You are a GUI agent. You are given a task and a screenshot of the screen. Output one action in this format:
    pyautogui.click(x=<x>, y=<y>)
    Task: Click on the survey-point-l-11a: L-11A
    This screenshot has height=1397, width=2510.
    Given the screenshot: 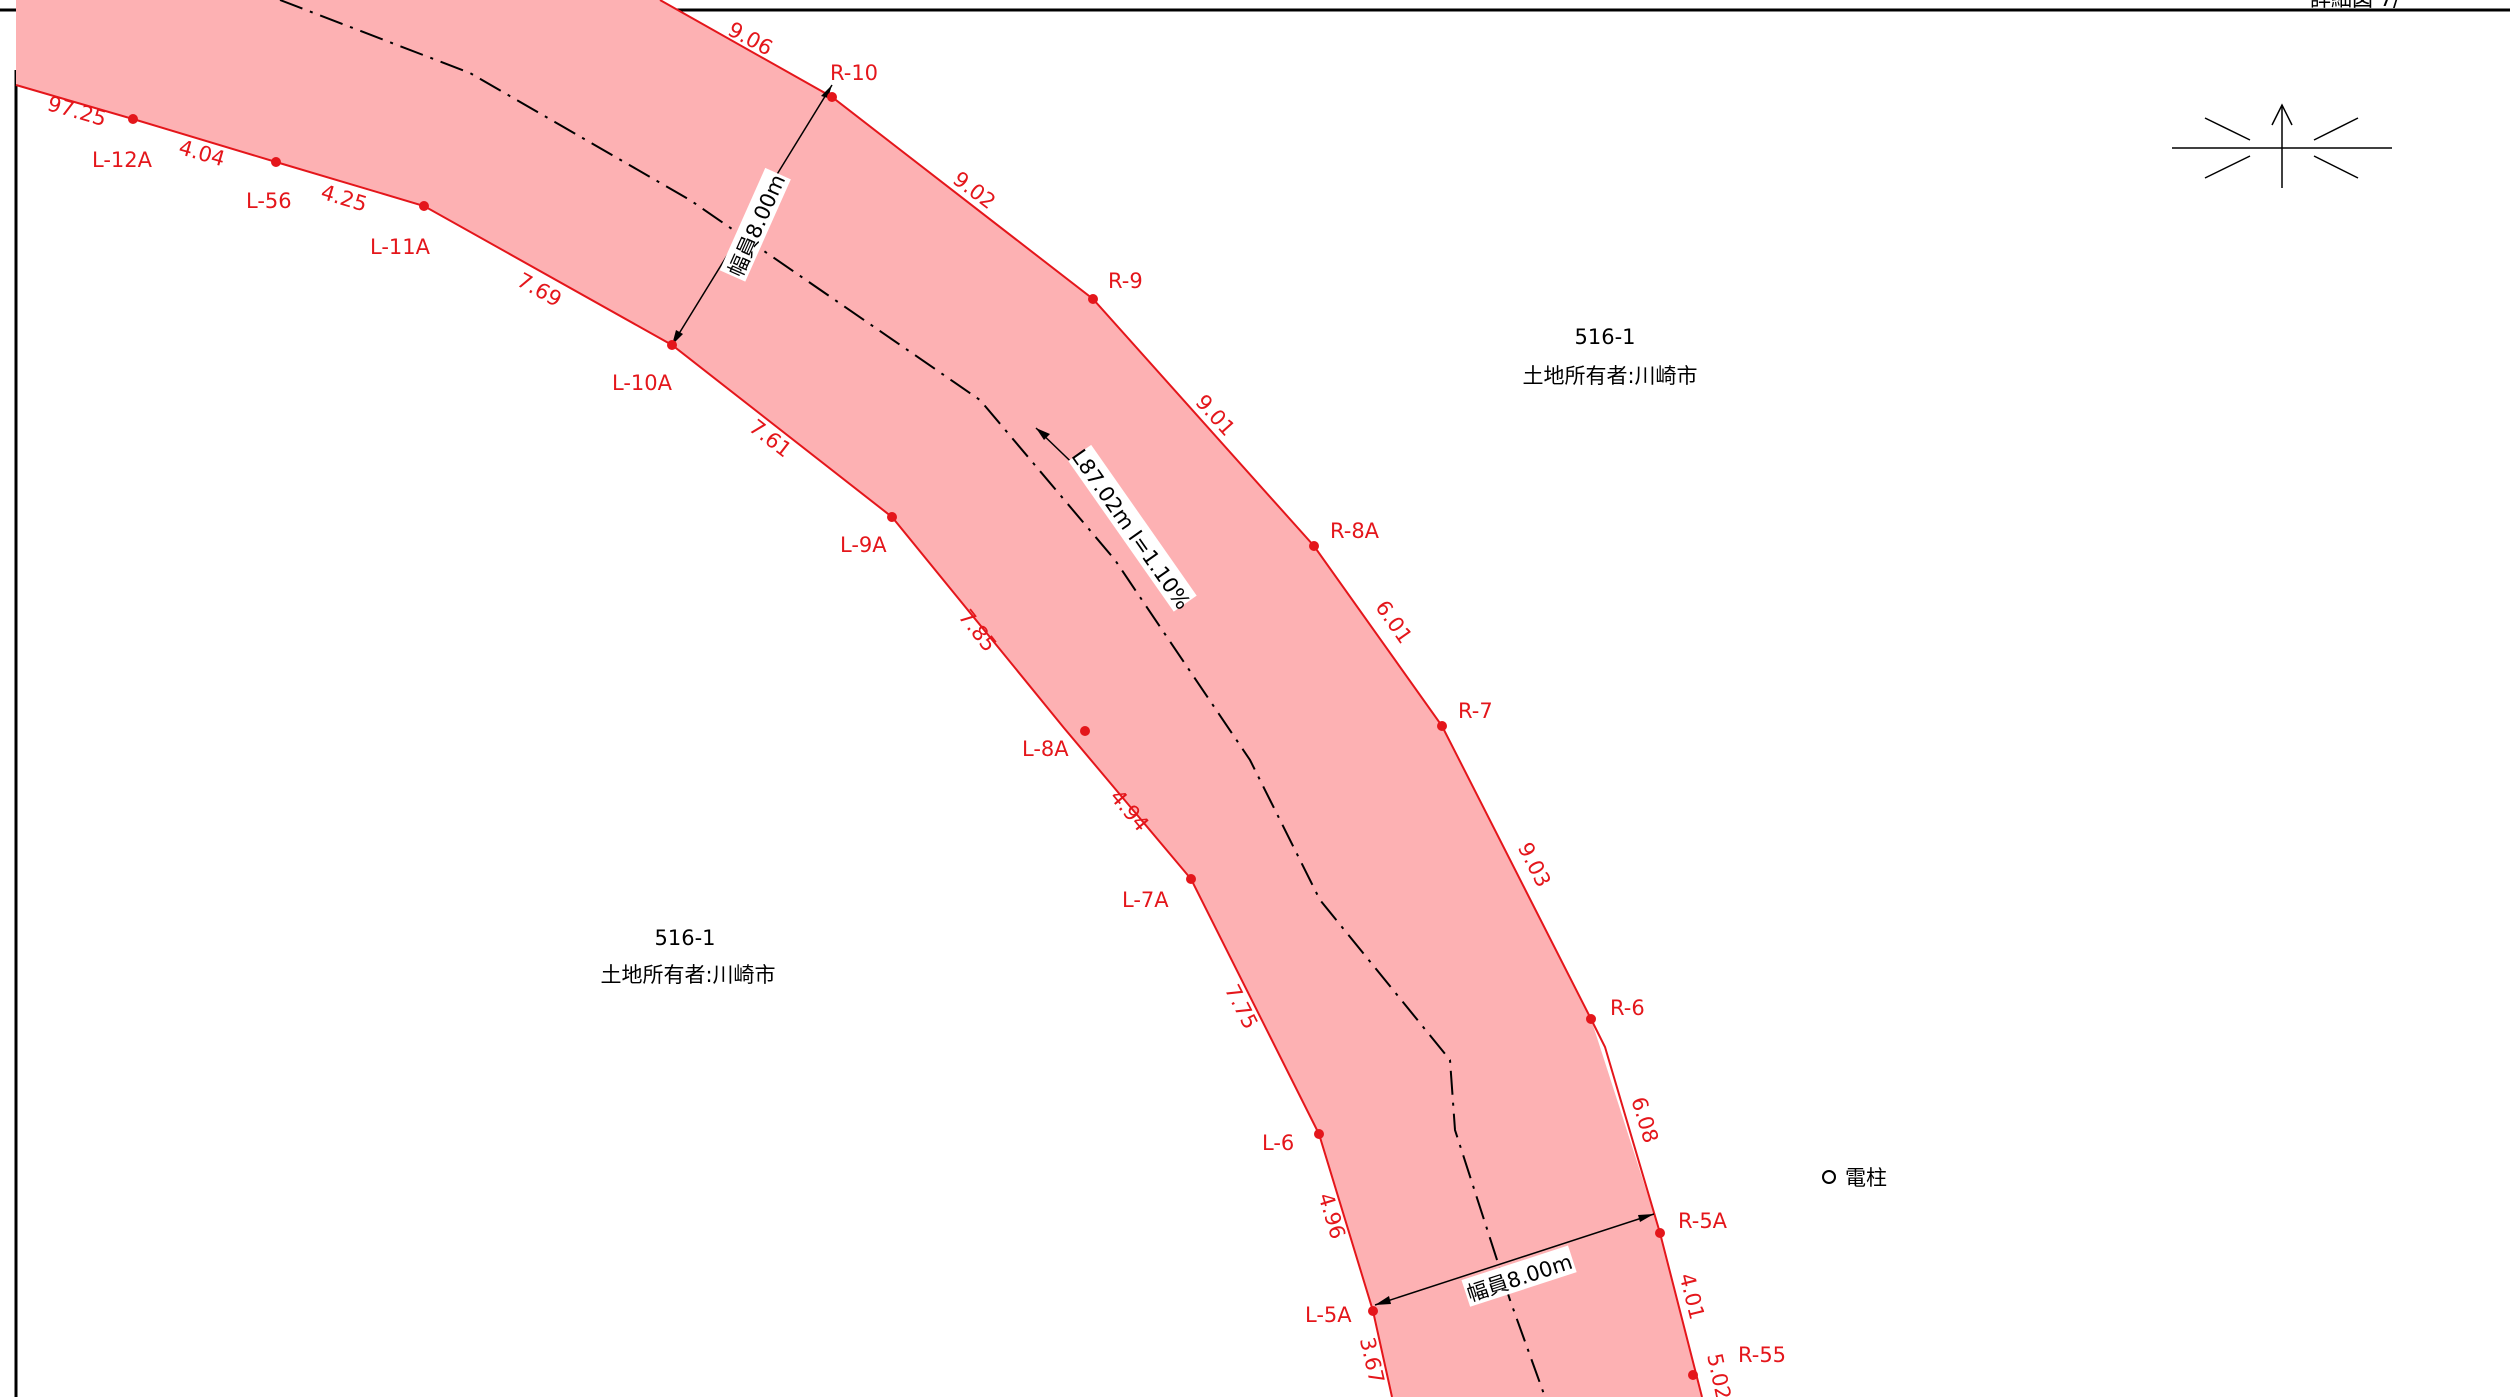 What is the action you would take?
    pyautogui.click(x=400, y=230)
    